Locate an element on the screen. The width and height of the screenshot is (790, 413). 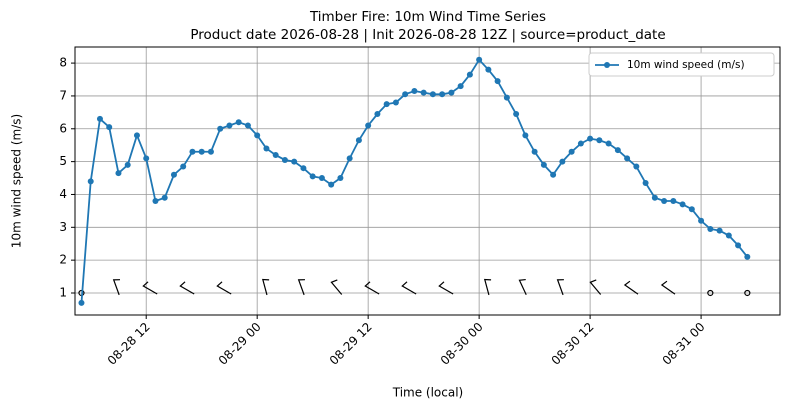
x-tick-label: 08-29 00 is located at coordinates (240, 344).